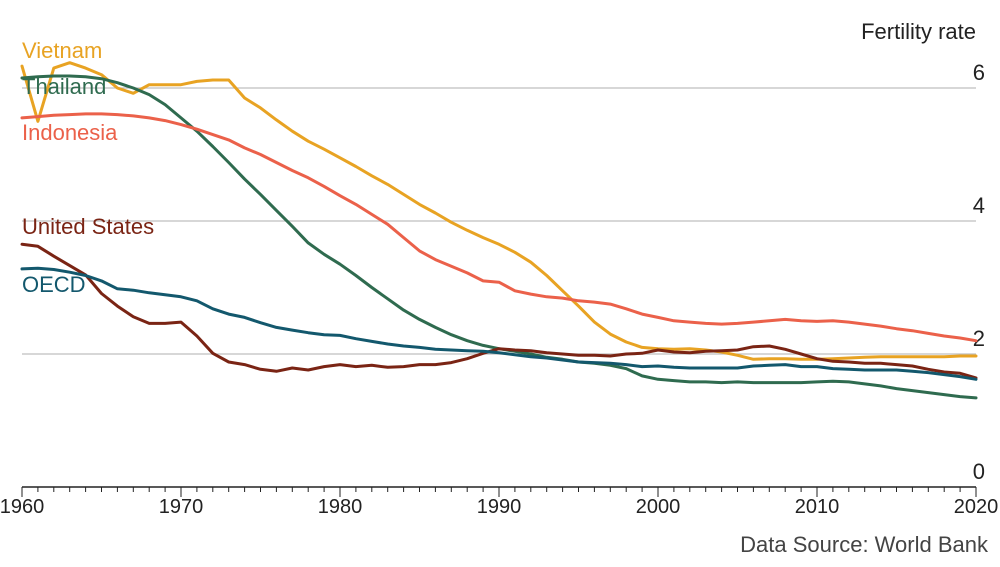 The width and height of the screenshot is (1000, 567). Describe the element at coordinates (979, 272) in the screenshot. I see `y-tick-labels: 0 2 4 6` at that location.